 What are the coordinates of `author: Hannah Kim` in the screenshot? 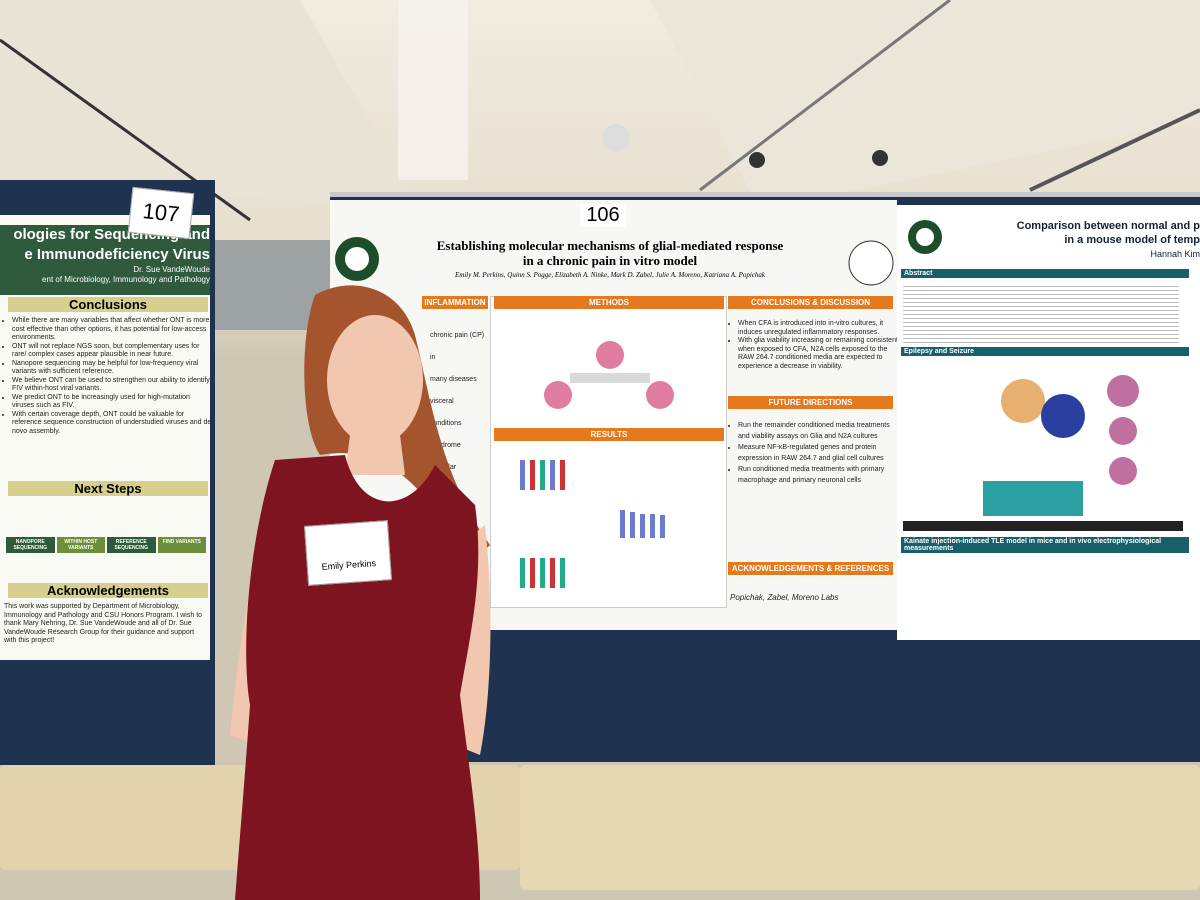 It's located at (1175, 254).